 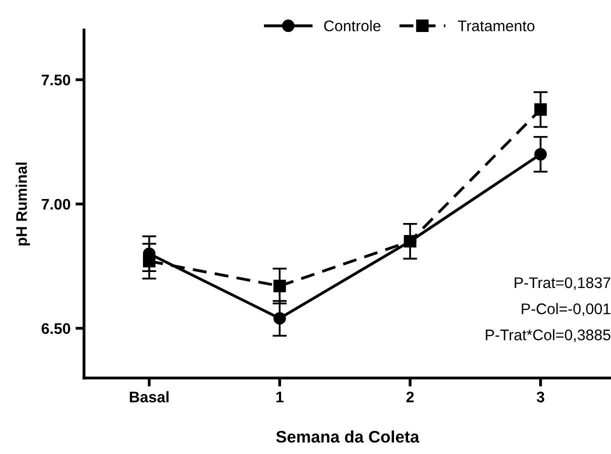 What do you see at coordinates (149, 396) in the screenshot?
I see `x-tick-label: Basal` at bounding box center [149, 396].